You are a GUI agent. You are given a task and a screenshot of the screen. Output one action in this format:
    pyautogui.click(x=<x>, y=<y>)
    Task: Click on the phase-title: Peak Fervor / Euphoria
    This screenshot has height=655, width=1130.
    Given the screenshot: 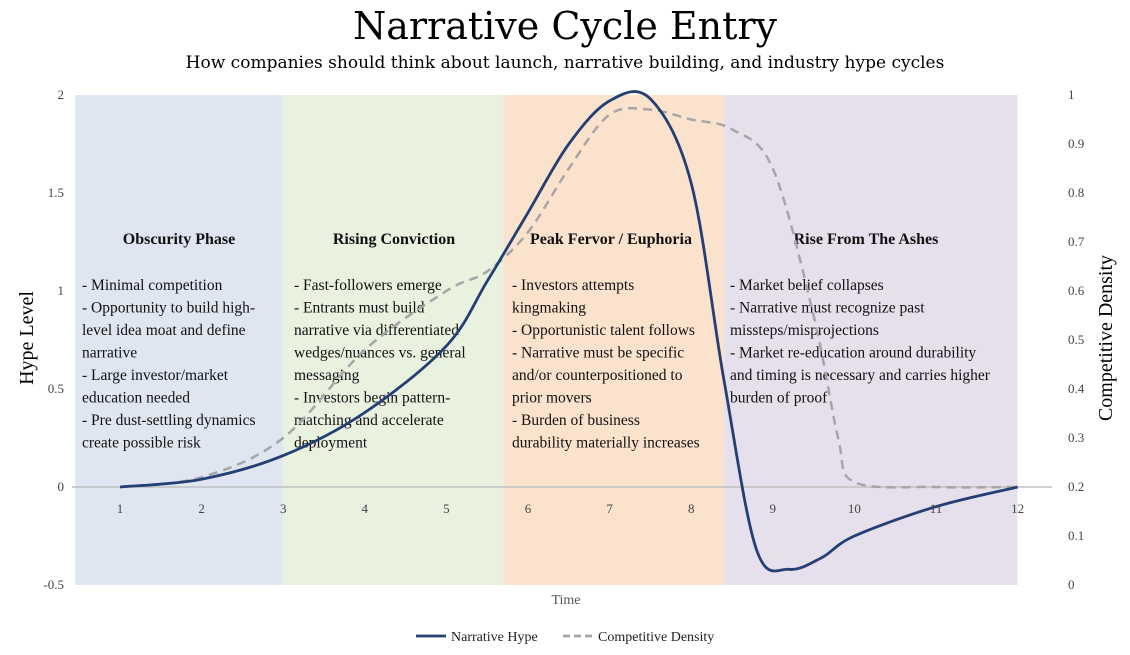 What is the action you would take?
    pyautogui.click(x=611, y=239)
    